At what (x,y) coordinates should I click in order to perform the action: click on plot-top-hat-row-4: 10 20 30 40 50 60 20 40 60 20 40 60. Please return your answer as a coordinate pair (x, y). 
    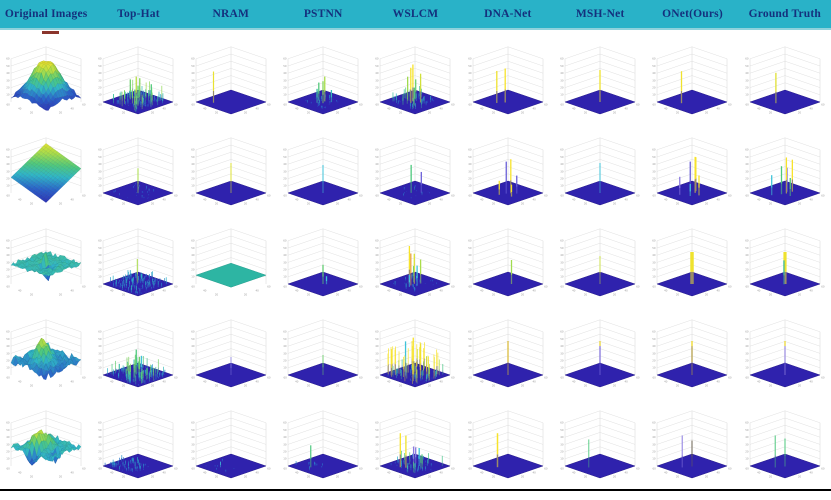
    Looking at the image, I should click on (138, 353).